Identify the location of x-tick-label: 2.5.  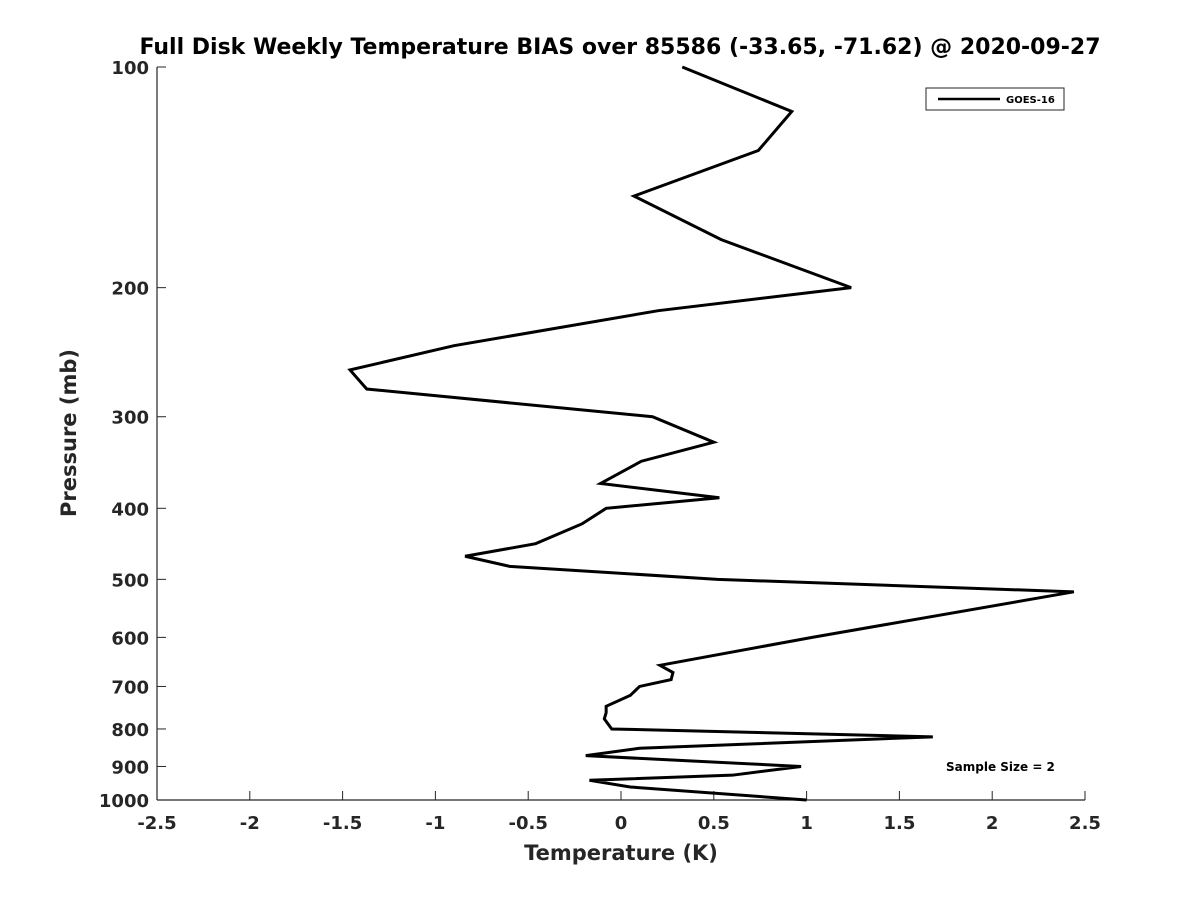
(1085, 823).